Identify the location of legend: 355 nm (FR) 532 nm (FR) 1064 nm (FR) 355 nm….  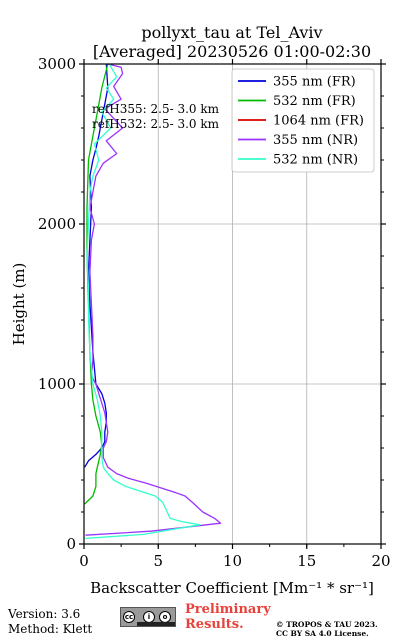
(303, 120).